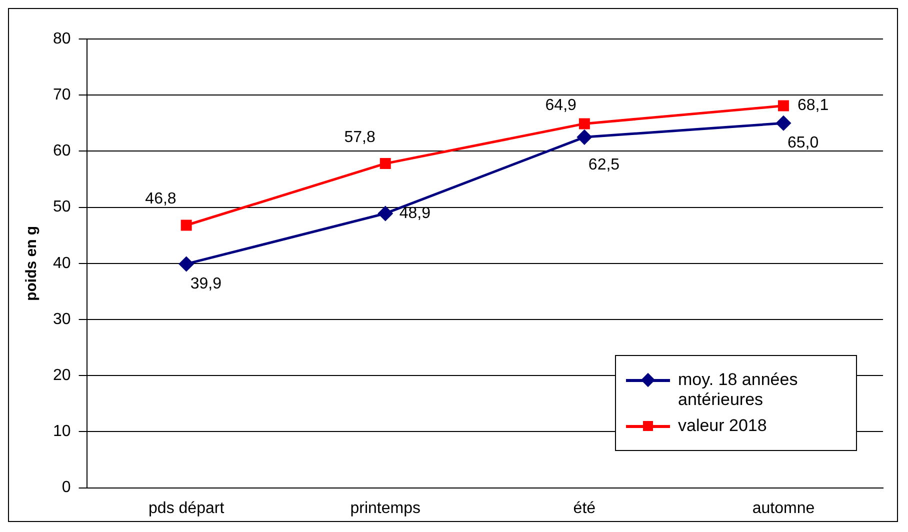 This screenshot has width=908, height=532. Describe the element at coordinates (206, 283) in the screenshot. I see `data-label: 39,9` at that location.